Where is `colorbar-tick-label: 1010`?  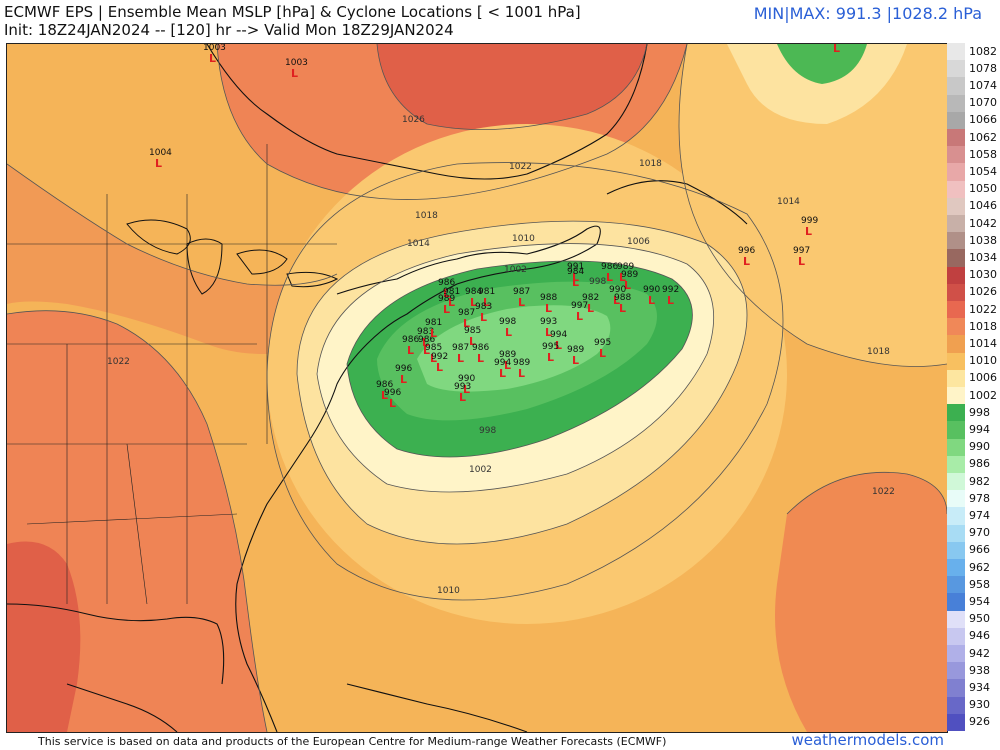 colorbar-tick-label: 1010 is located at coordinates (983, 361).